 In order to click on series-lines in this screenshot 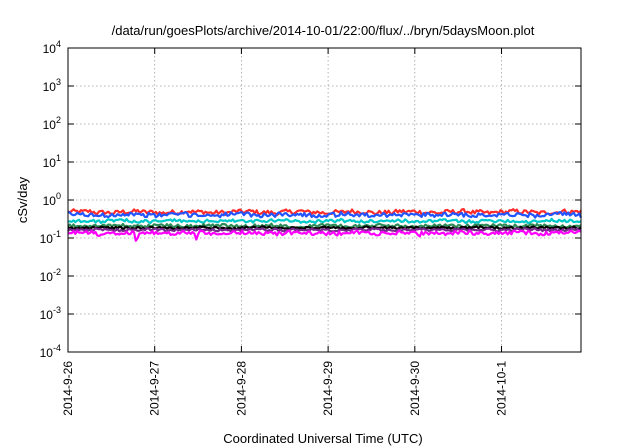, I will do `click(325, 225)`.